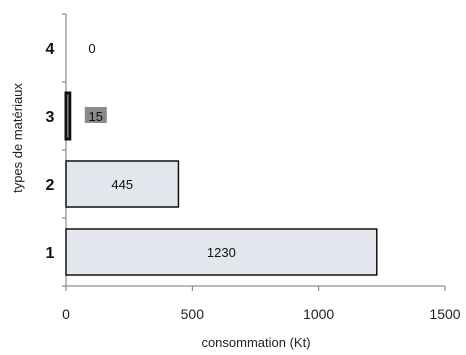 The image size is (466, 355). Describe the element at coordinates (17, 138) in the screenshot. I see `y-axis-title: types de matériaux` at that location.